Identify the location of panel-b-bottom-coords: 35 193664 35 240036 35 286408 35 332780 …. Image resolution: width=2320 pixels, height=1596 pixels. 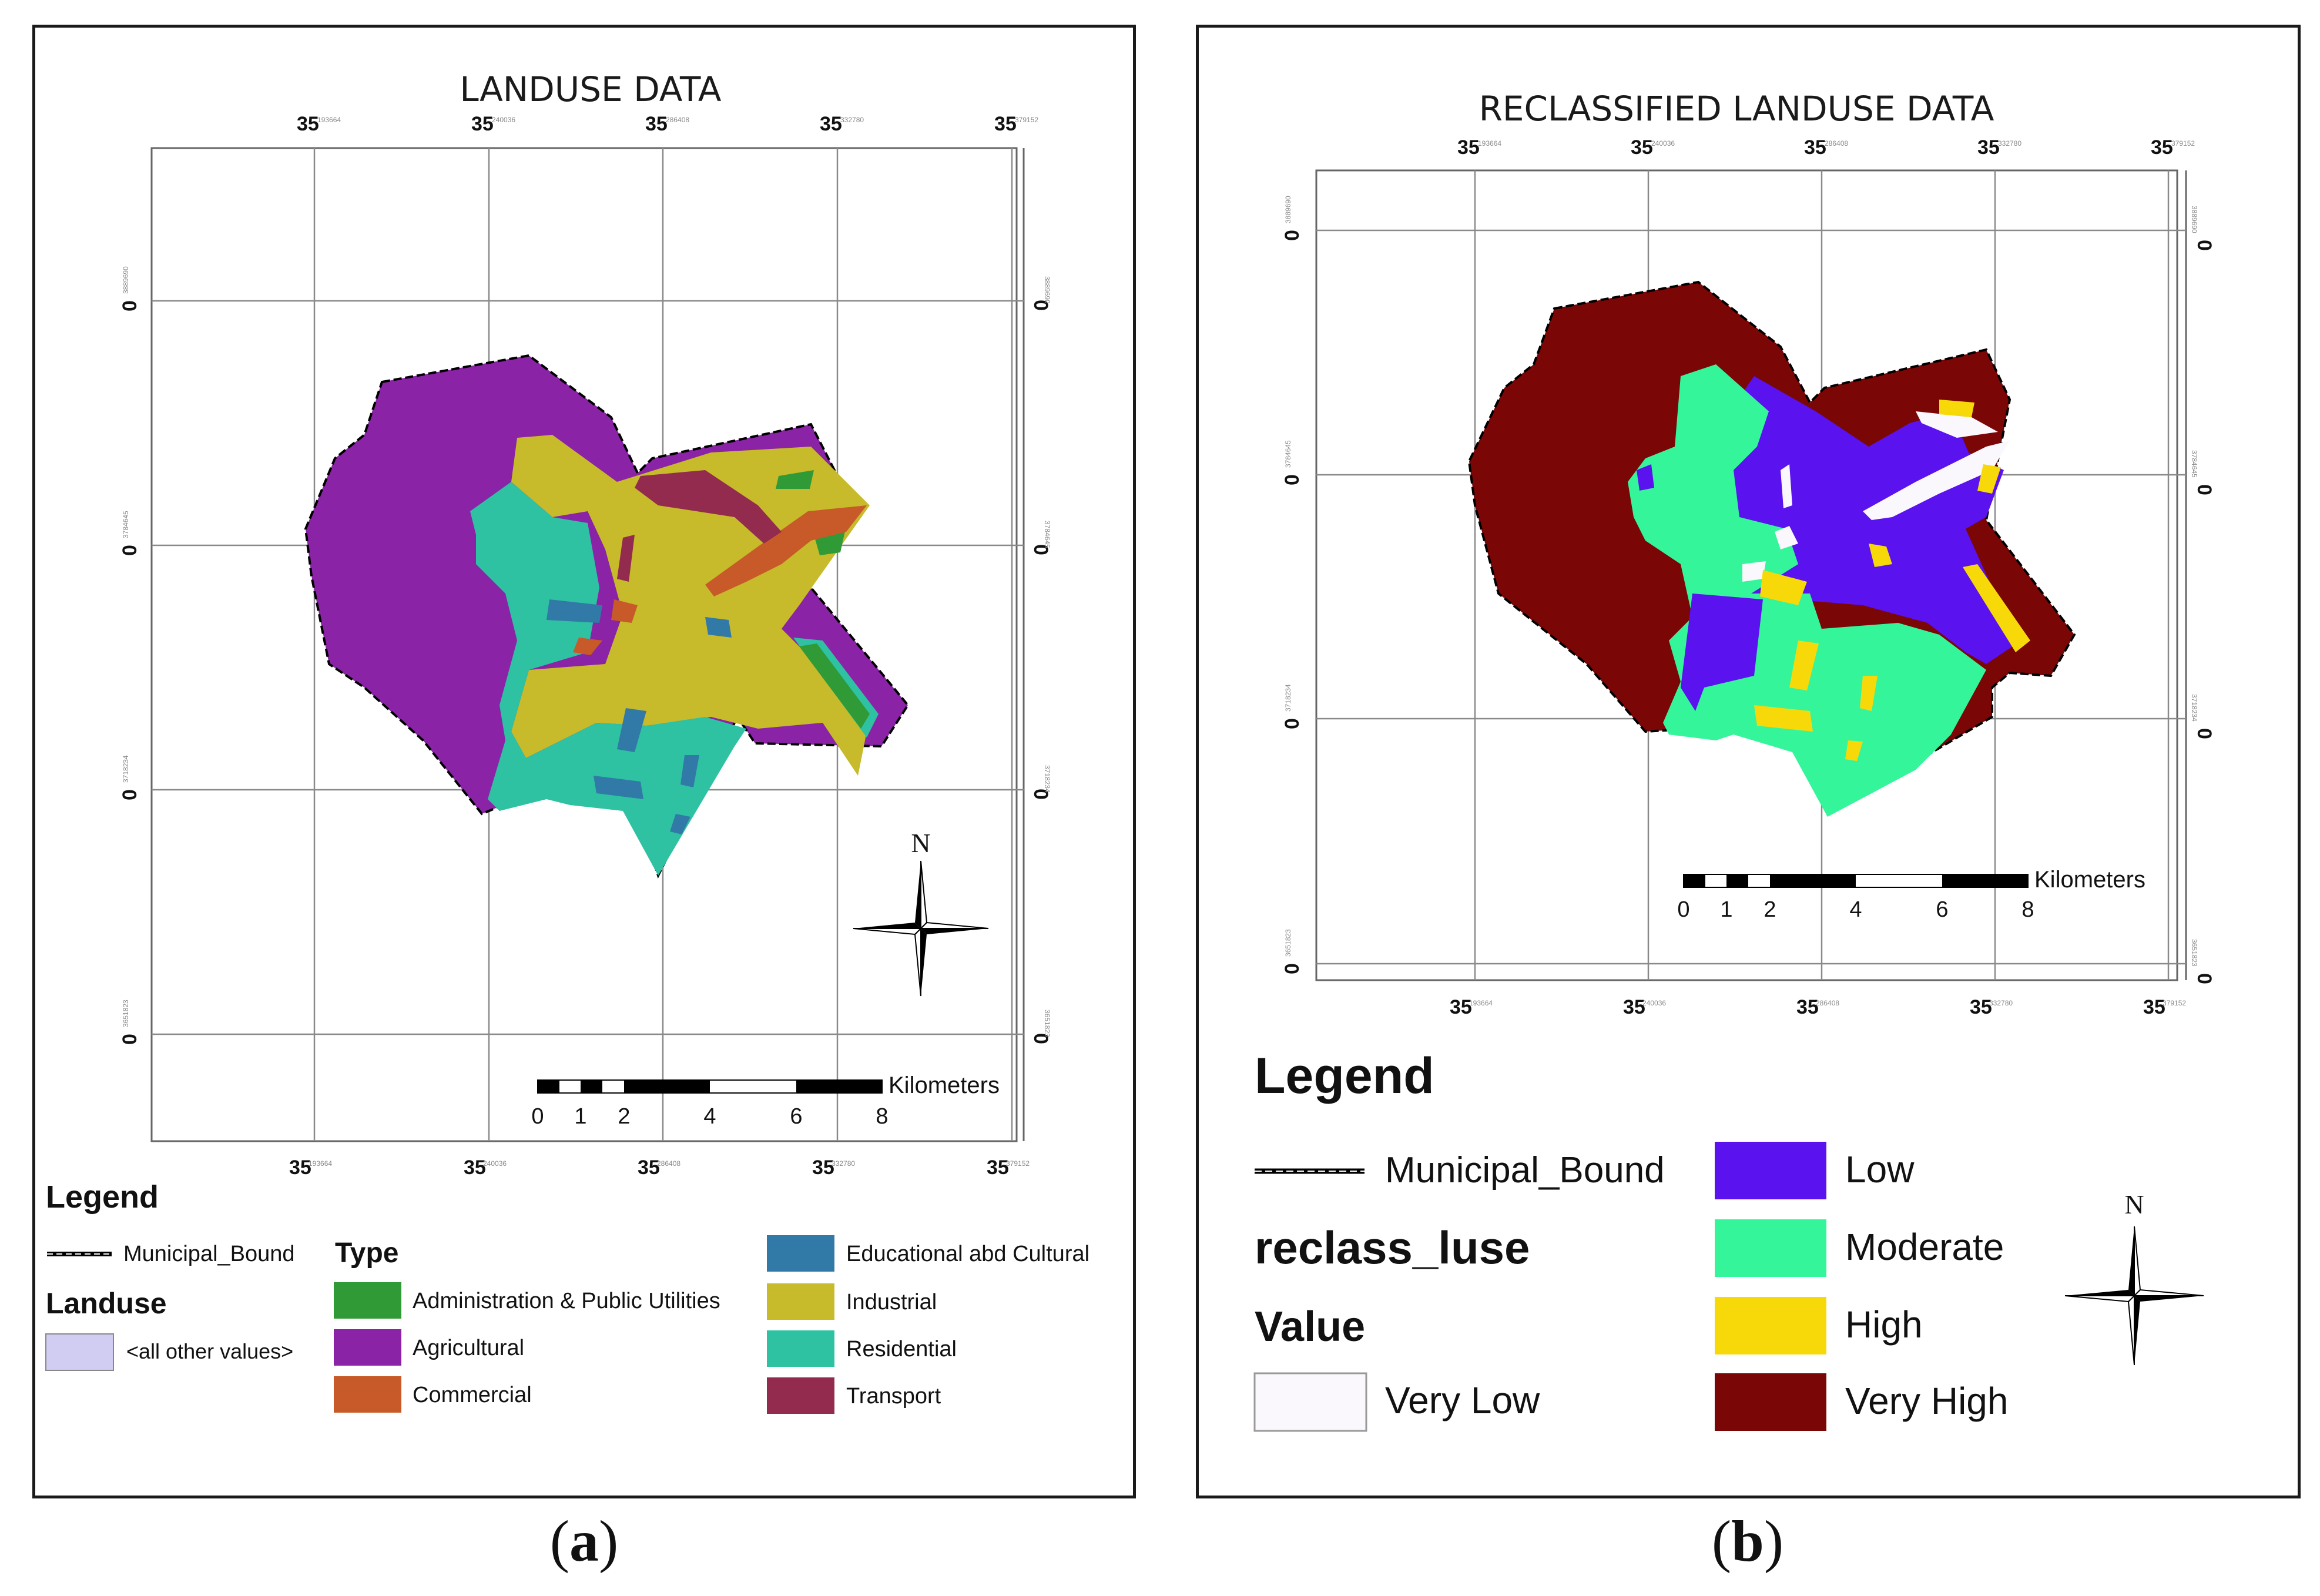
(1818, 1007).